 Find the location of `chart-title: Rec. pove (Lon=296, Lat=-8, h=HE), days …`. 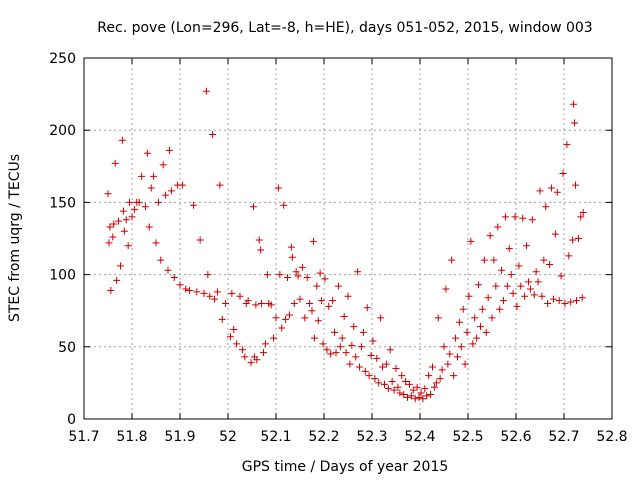

chart-title: Rec. pove (Lon=296, Lat=-8, h=HE), days … is located at coordinates (344, 28).